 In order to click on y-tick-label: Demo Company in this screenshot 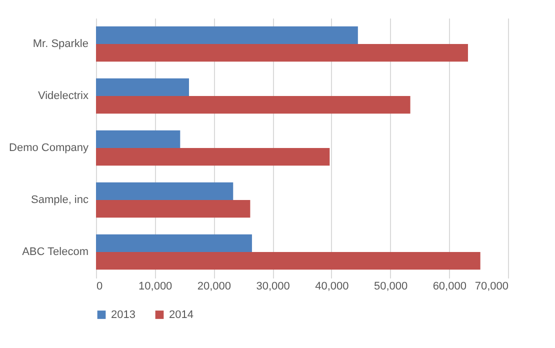, I will do `click(49, 148)`.